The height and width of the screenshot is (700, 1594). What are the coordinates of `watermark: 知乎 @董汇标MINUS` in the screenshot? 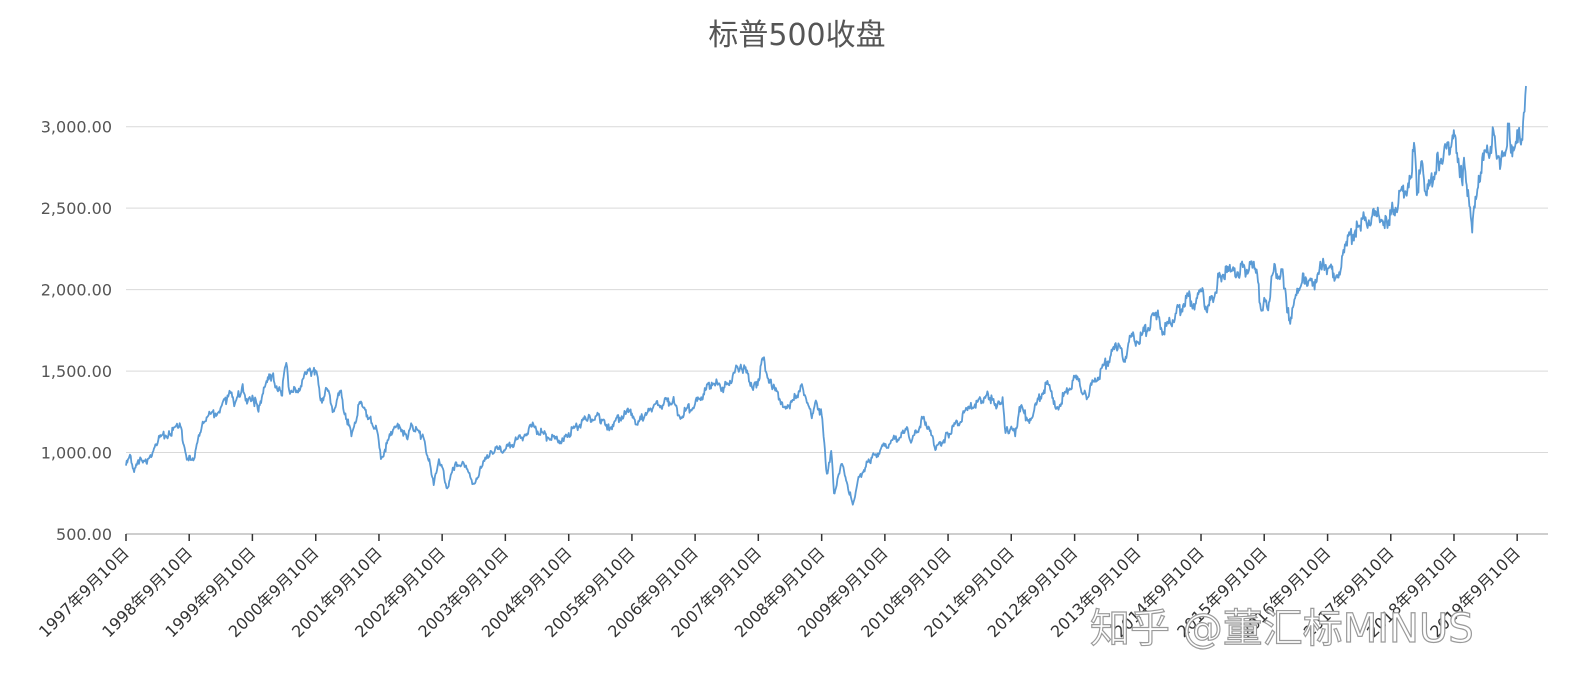 It's located at (1282, 629).